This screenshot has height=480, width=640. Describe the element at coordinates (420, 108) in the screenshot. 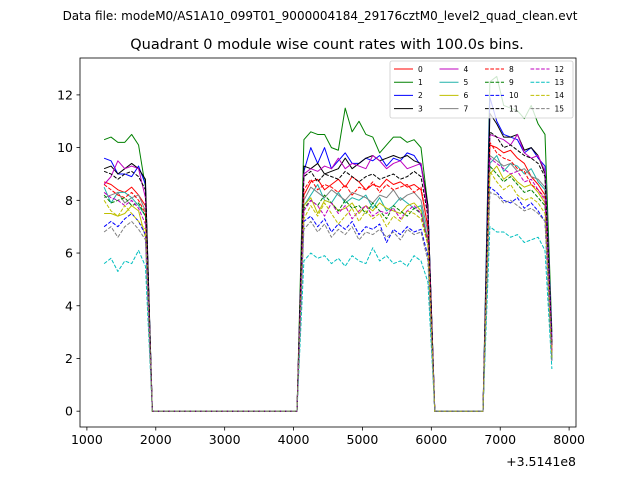

I see `legend-label-3: 3` at that location.